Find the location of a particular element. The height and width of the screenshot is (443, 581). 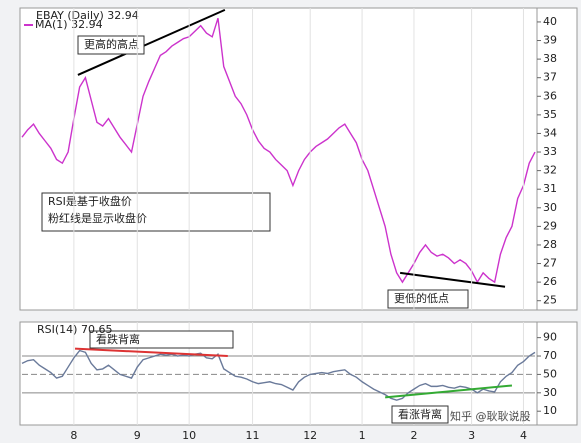

chart-title: EBAY (Daily) 32.94 is located at coordinates (87, 15).